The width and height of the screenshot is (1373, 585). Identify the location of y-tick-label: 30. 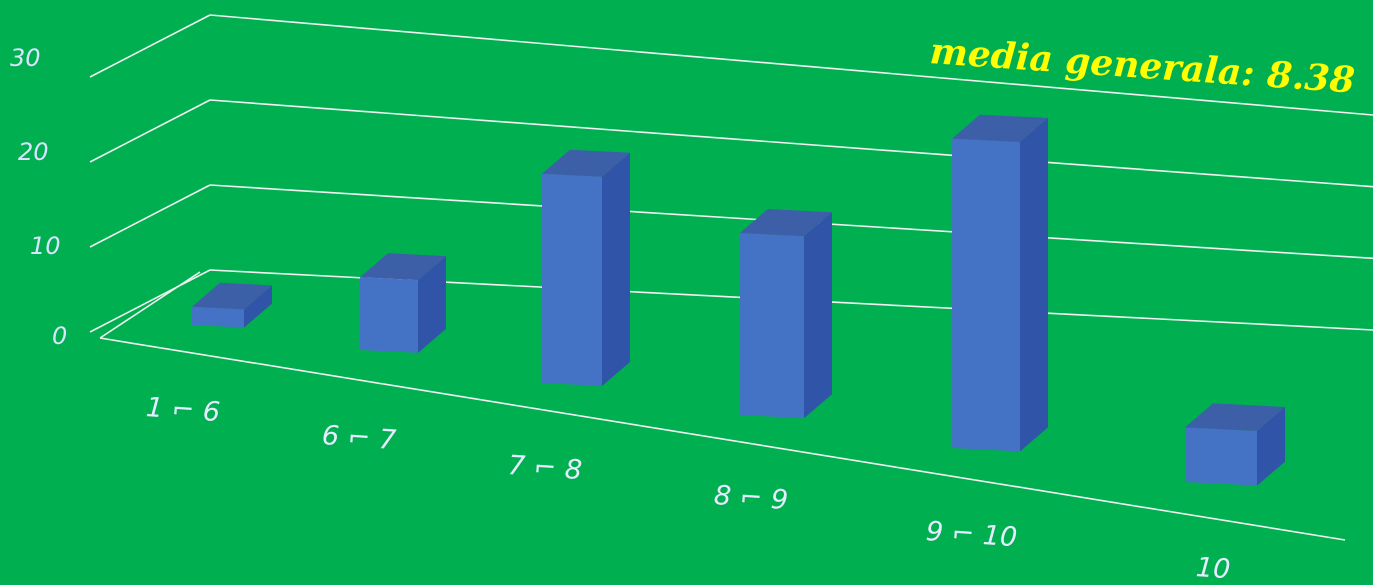
(25, 58).